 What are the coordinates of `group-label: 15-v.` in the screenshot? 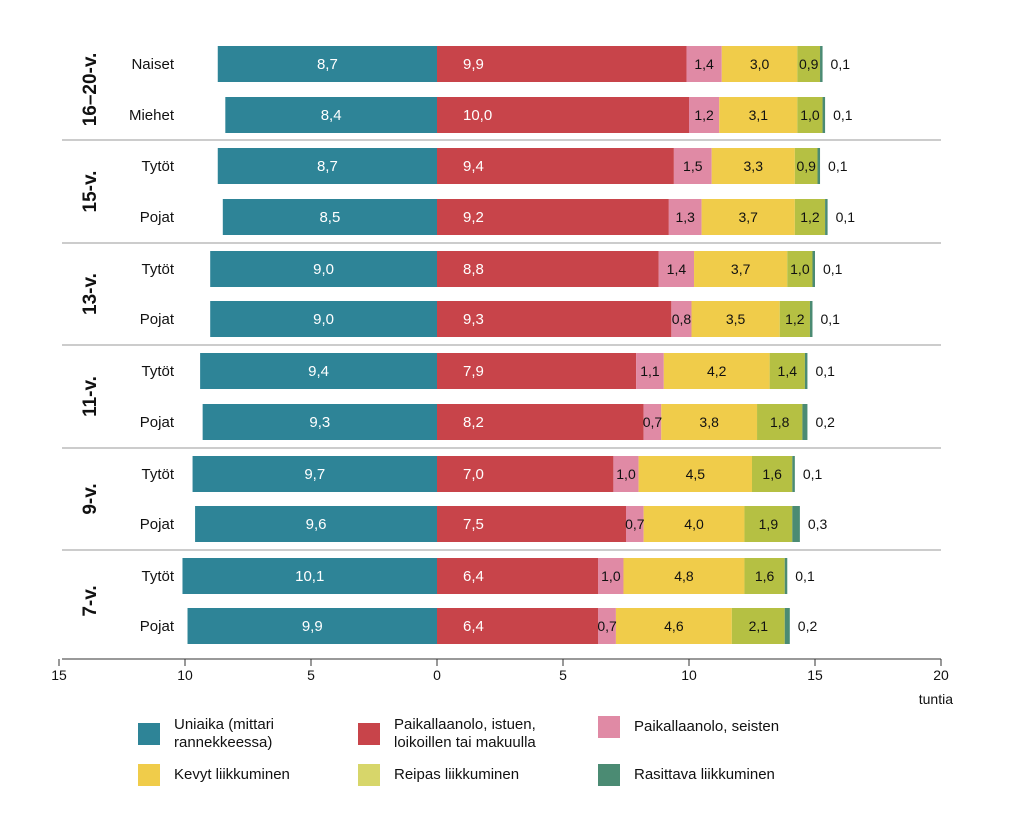 It's located at (90, 192).